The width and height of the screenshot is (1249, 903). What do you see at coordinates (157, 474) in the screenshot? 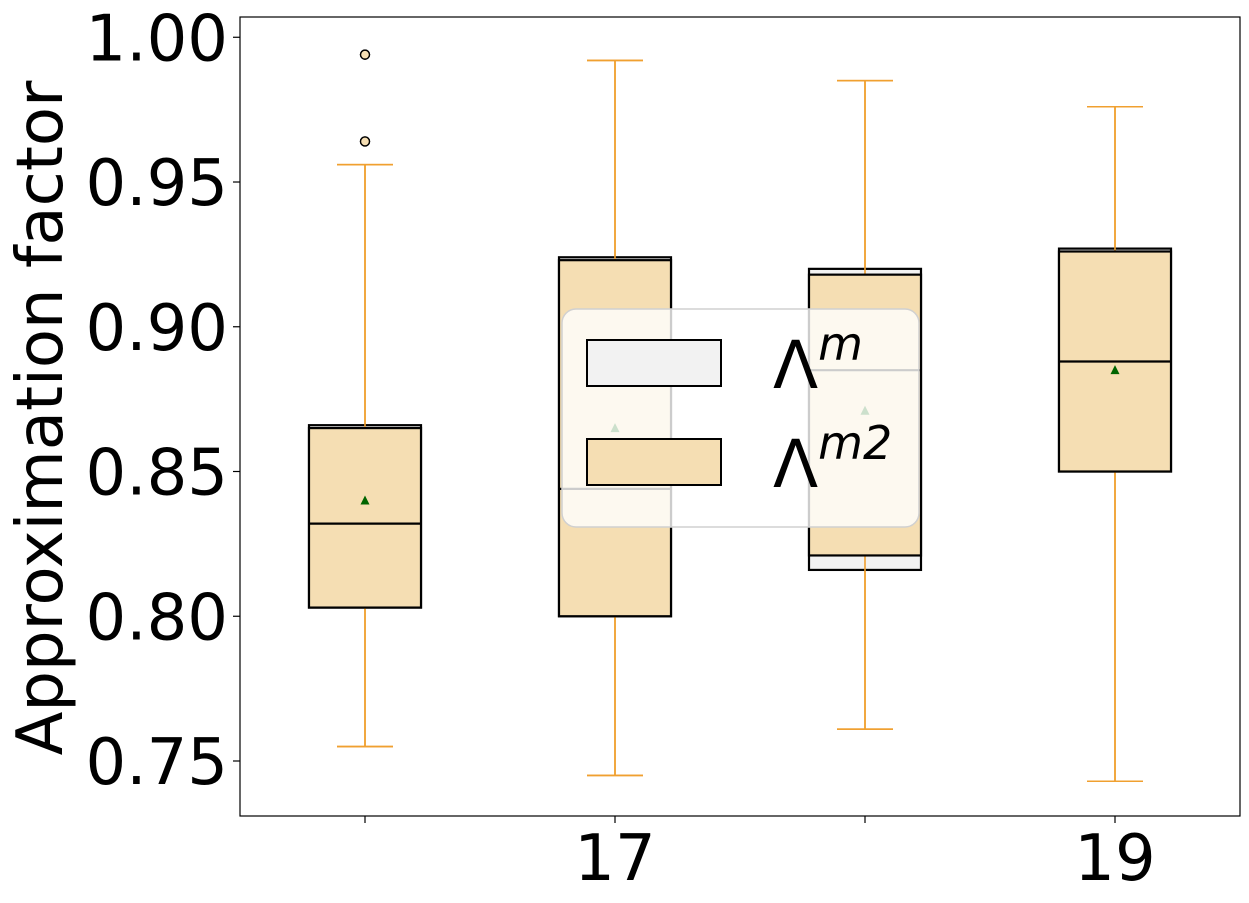
I see `y-tick-label: 0.85` at bounding box center [157, 474].